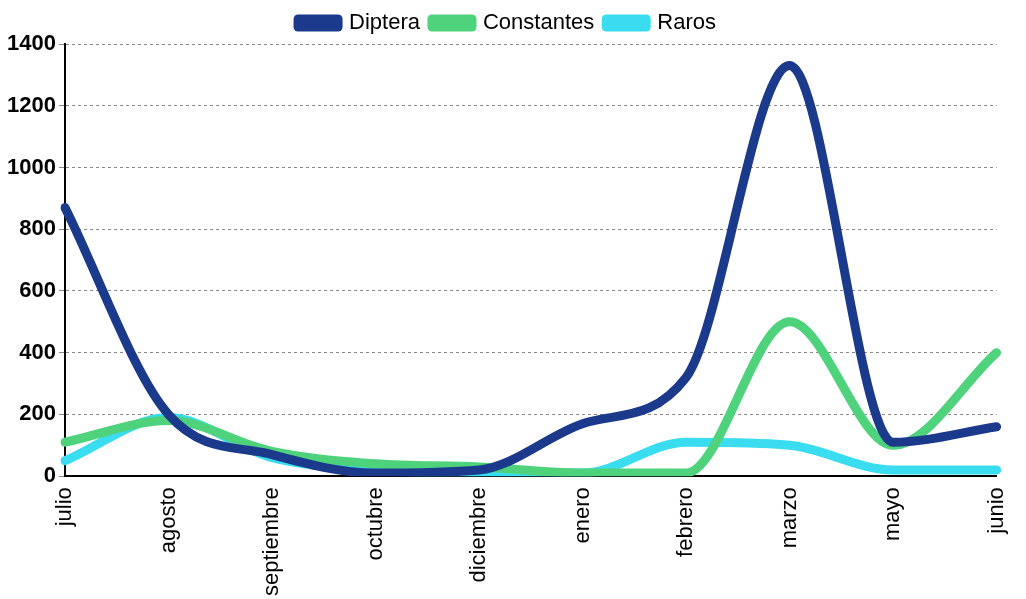 This screenshot has width=1026, height=599. What do you see at coordinates (686, 22) in the screenshot?
I see `legend-label: Raros` at bounding box center [686, 22].